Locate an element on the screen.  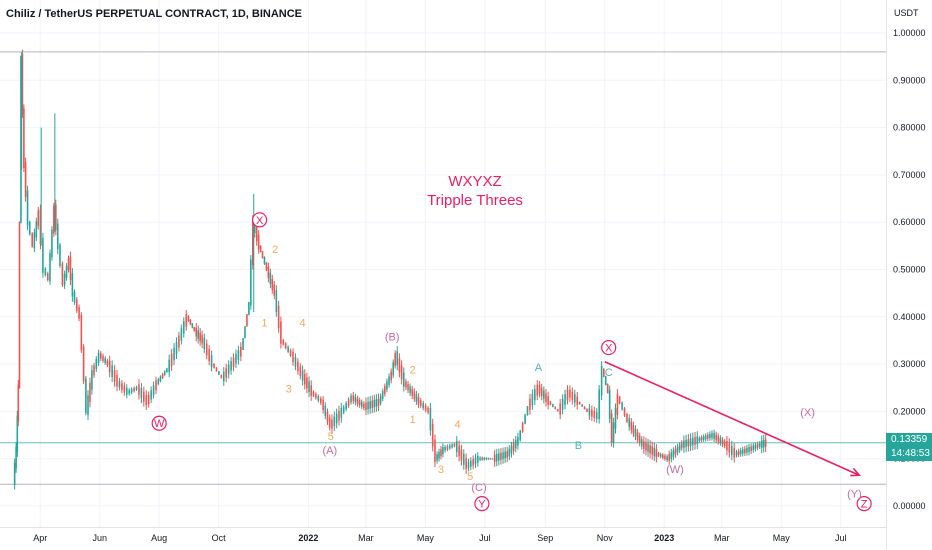
y-tick-label: 0.90000 is located at coordinates (909, 80).